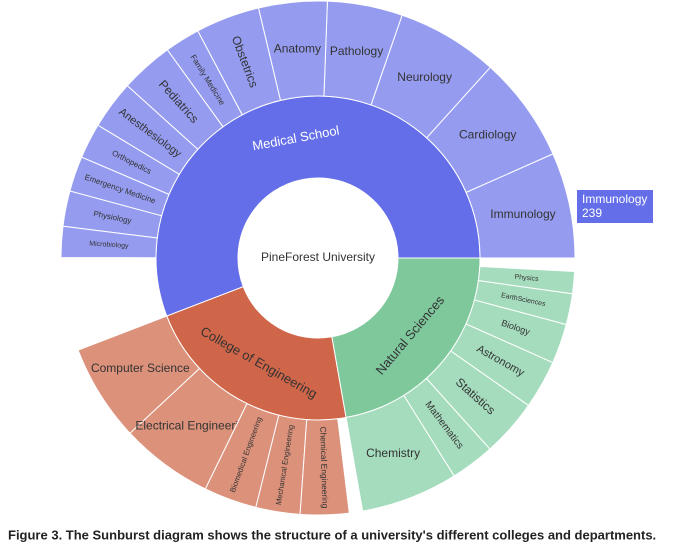  I want to click on child-label: Chemistry, so click(393, 453).